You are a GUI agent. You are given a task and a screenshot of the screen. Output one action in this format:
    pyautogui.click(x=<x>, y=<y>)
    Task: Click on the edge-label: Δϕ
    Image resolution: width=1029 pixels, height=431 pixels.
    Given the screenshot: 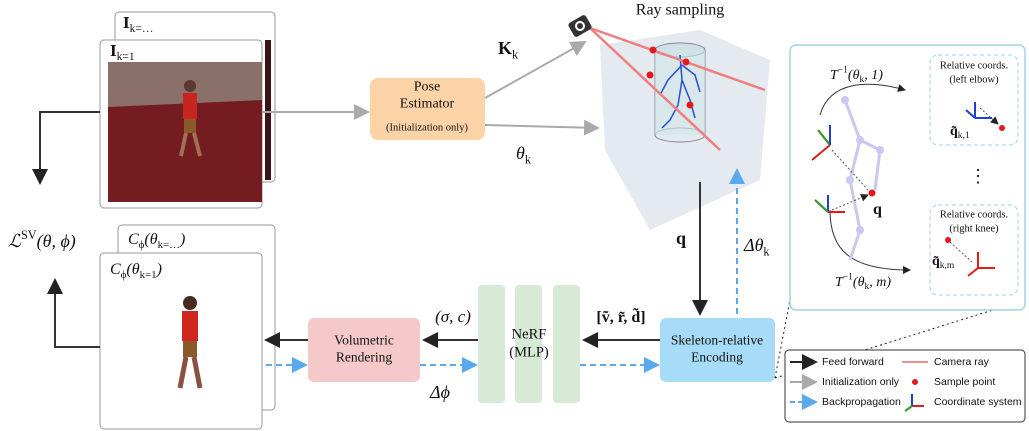 What is the action you would take?
    pyautogui.click(x=439, y=392)
    